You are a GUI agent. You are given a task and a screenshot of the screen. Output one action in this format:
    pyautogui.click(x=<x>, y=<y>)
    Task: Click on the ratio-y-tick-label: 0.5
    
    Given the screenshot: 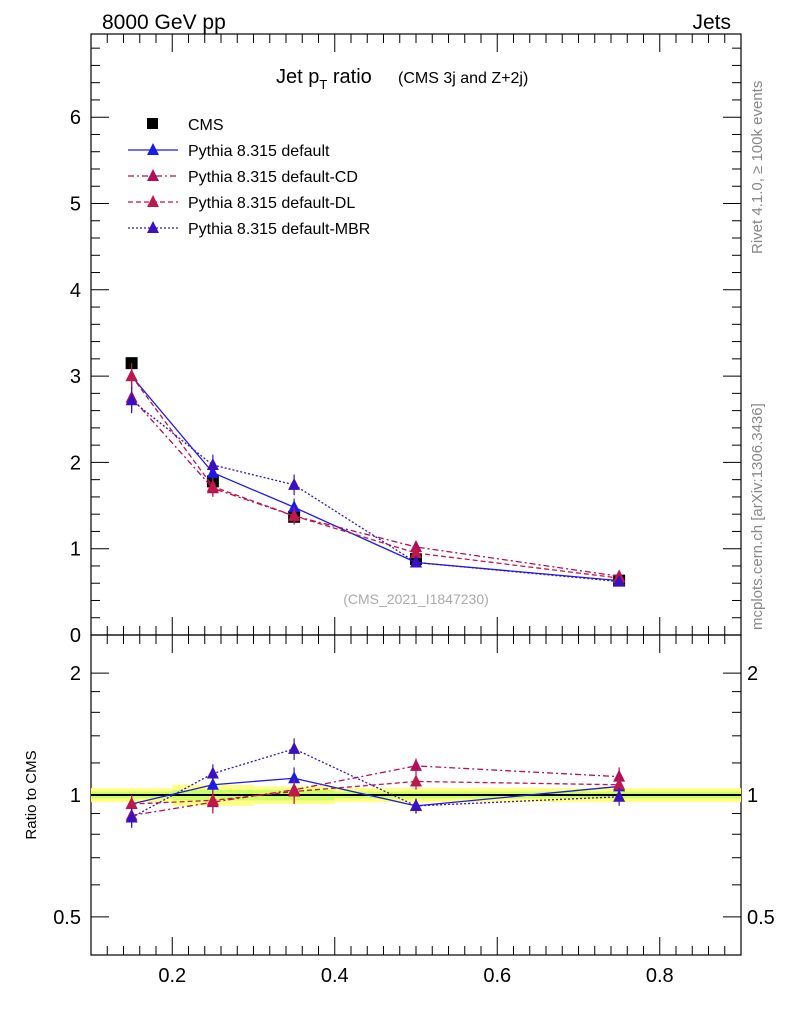 What is the action you would take?
    pyautogui.click(x=67, y=918)
    